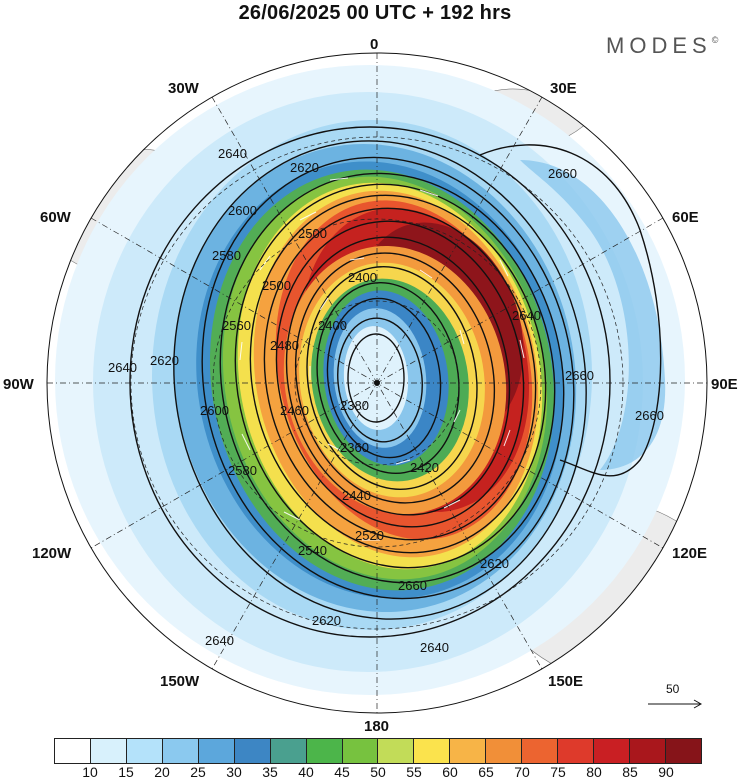  What do you see at coordinates (184, 88) in the screenshot?
I see `label-30w: 30W` at bounding box center [184, 88].